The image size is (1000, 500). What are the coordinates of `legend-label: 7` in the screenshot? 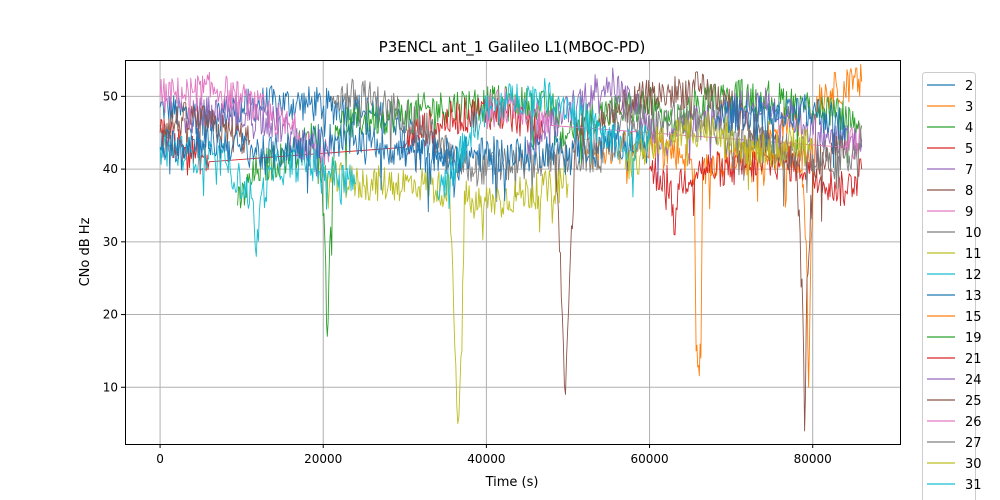 It's located at (969, 170).